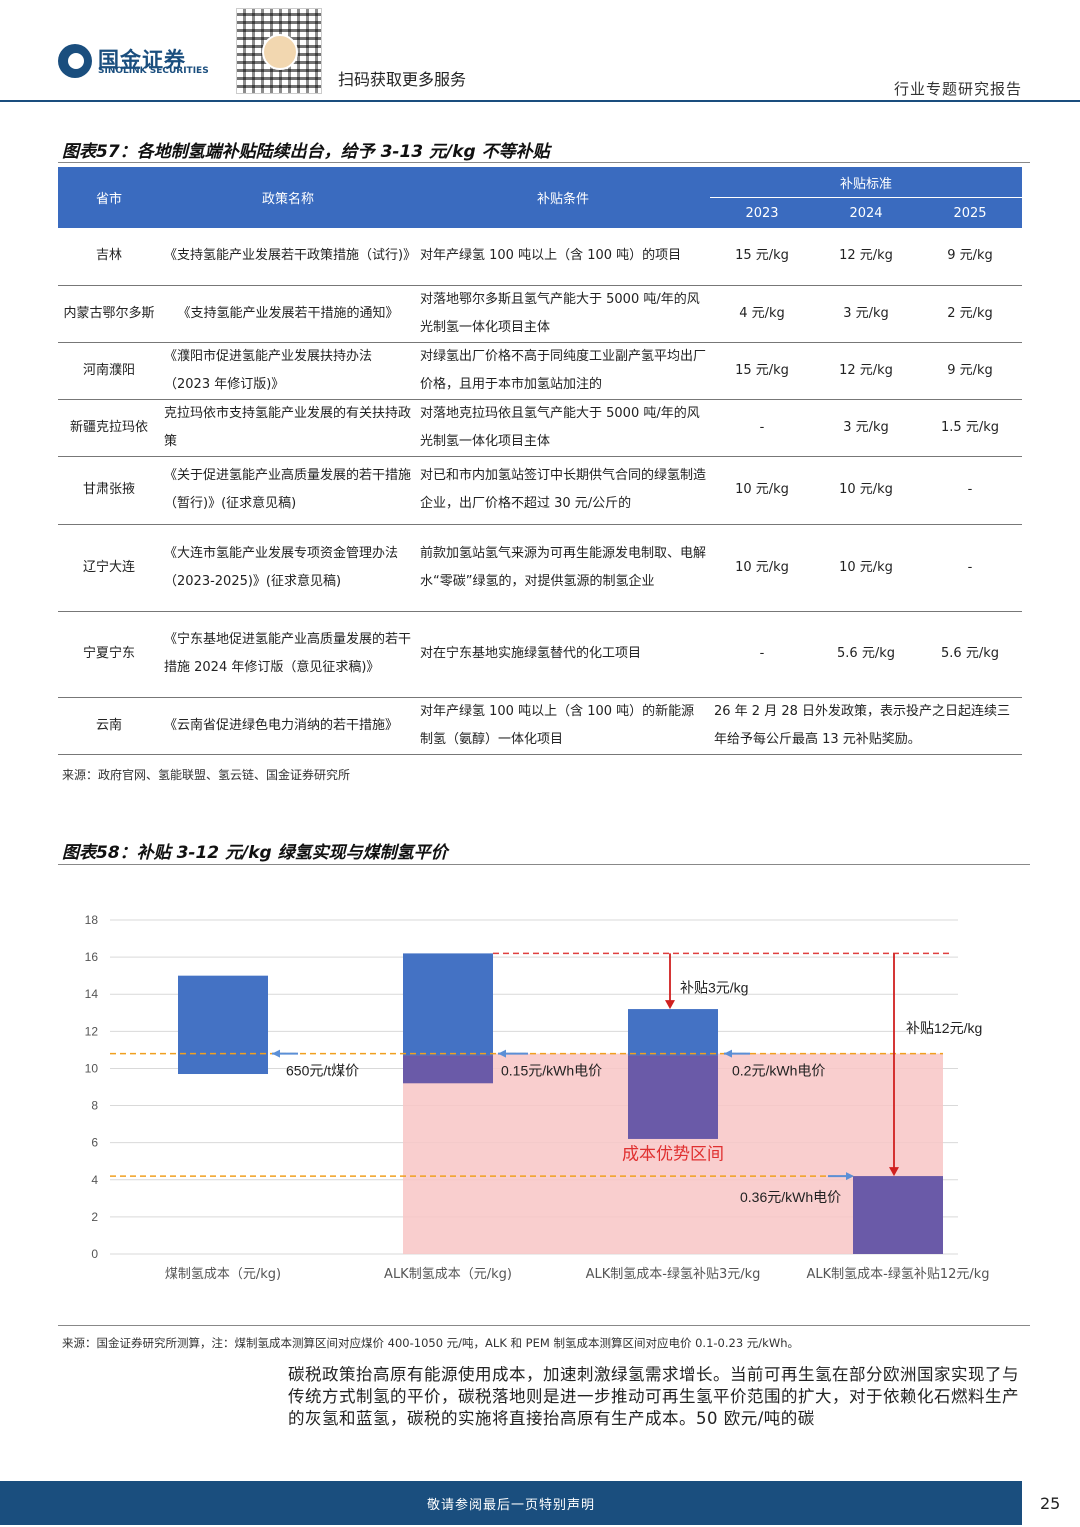  What do you see at coordinates (288, 314) in the screenshot?
I see `cell-policy: 《支持氢能产业发展若干措施的通知》` at bounding box center [288, 314].